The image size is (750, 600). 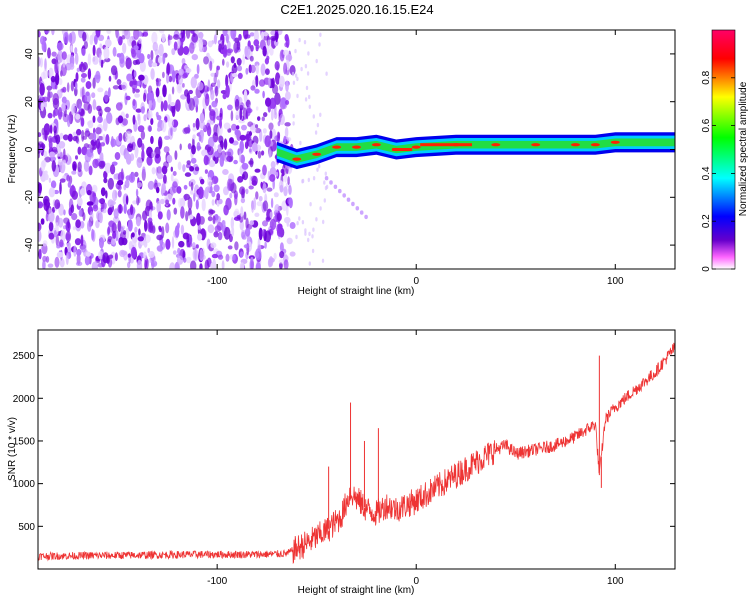 I want to click on y-tick-label: 40, so click(x=29, y=54).